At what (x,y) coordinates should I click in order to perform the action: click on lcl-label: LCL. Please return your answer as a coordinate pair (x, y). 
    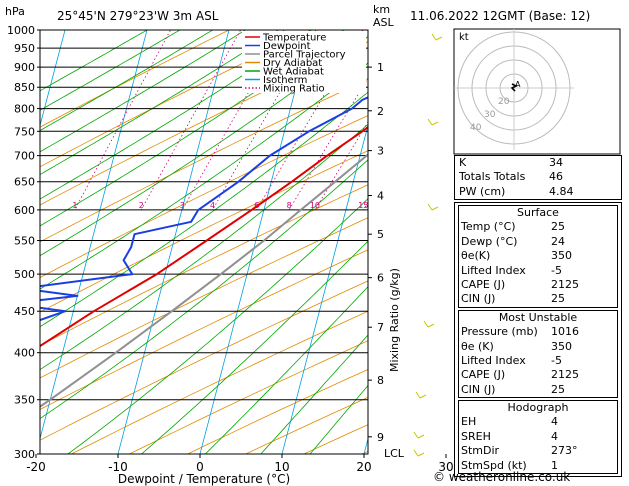
    Looking at the image, I should click on (394, 453).